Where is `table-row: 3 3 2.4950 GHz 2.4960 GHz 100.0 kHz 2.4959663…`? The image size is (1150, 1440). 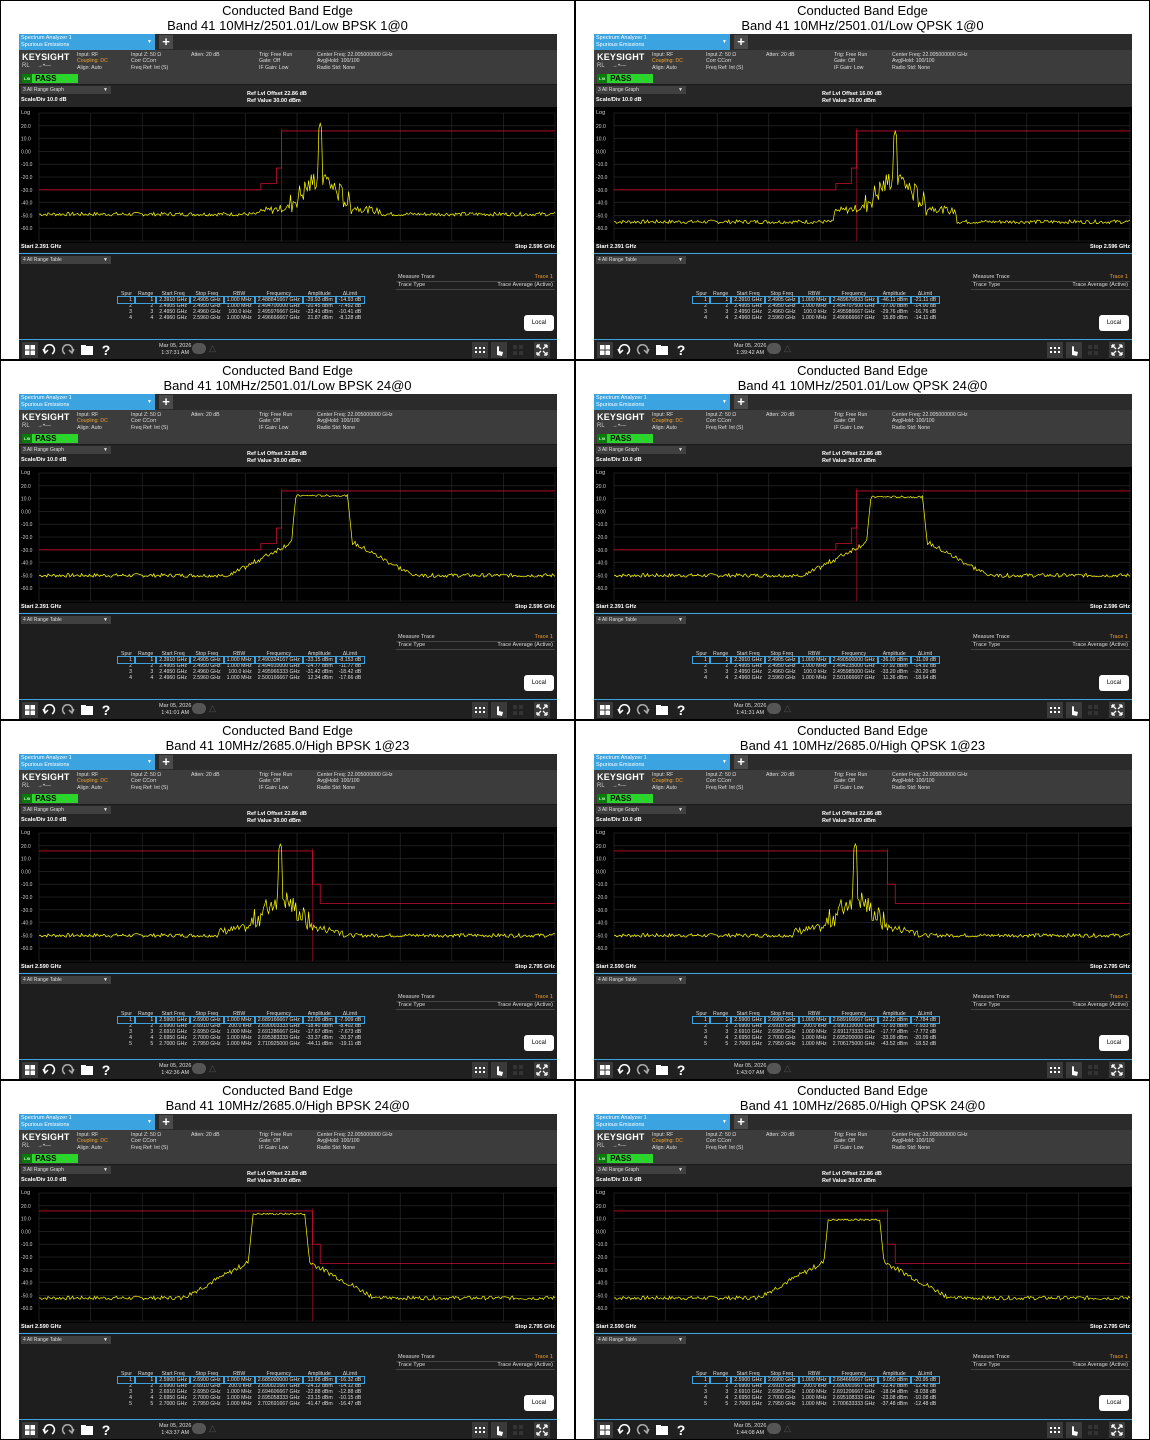 table-row: 3 3 2.4950 GHz 2.4960 GHz 100.0 kHz 2.4959663… is located at coordinates (241, 672).